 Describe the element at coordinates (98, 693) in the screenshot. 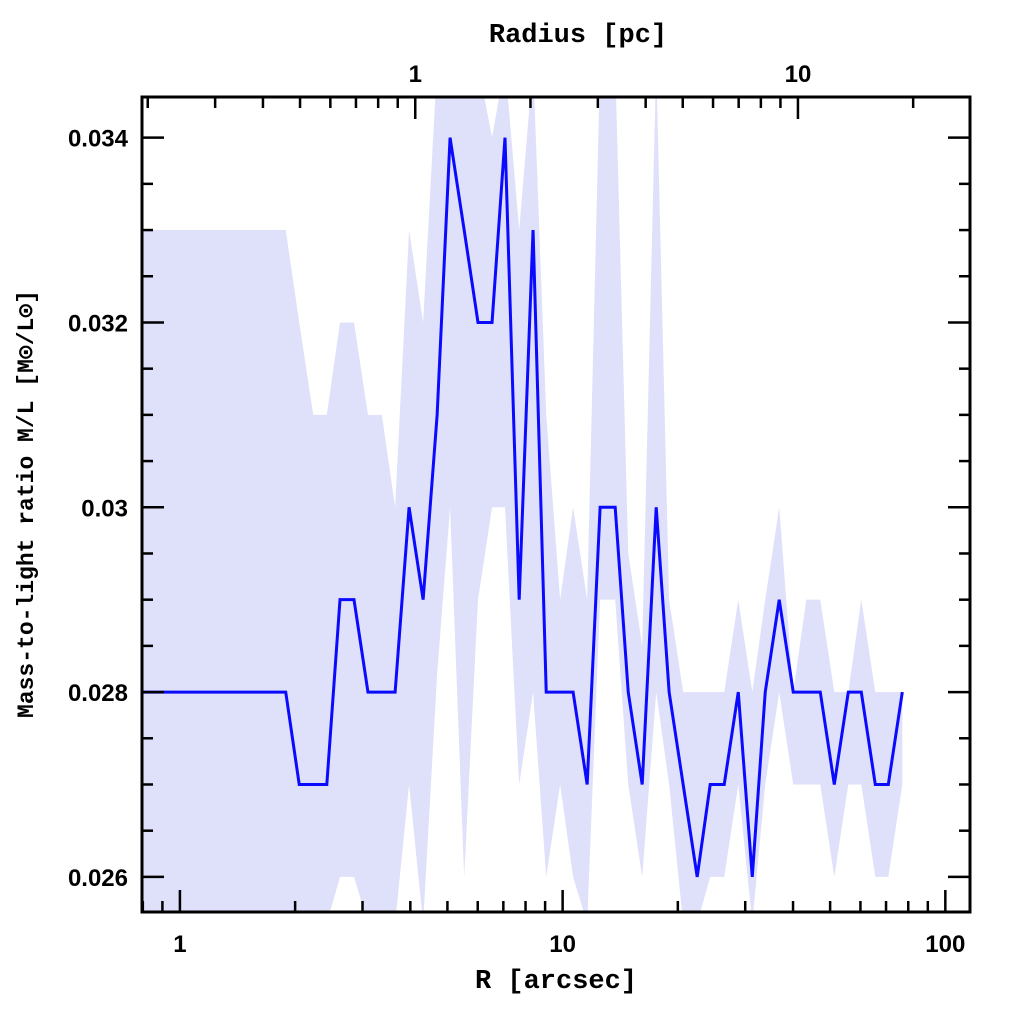

I see `y-tick-label: 0.028` at that location.